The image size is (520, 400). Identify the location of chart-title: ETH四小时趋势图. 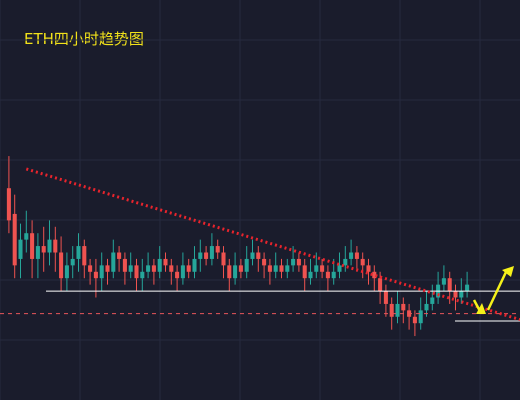
(84, 39).